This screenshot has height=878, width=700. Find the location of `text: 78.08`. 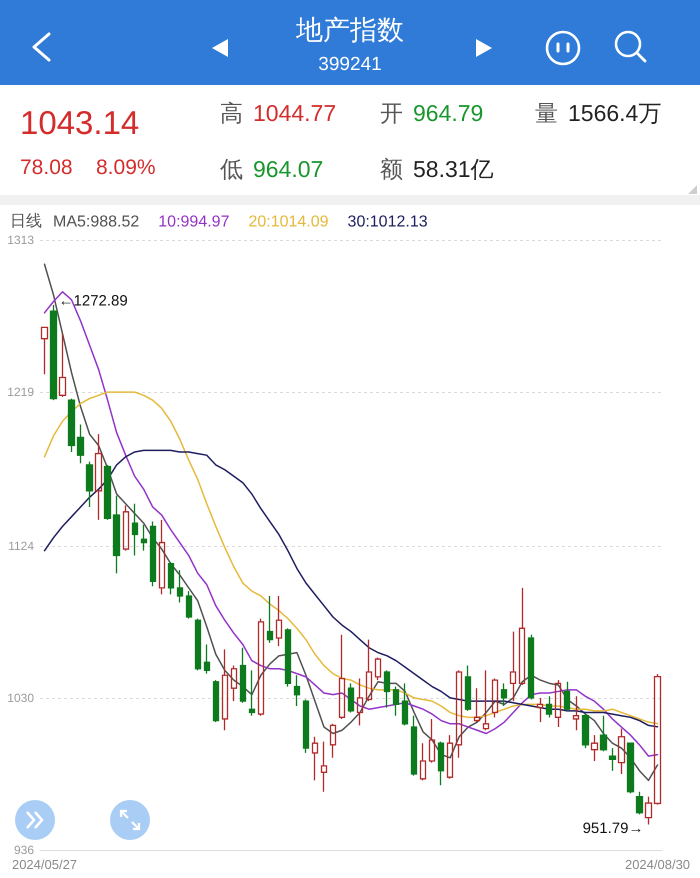

text: 78.08 is located at coordinates (46, 167).